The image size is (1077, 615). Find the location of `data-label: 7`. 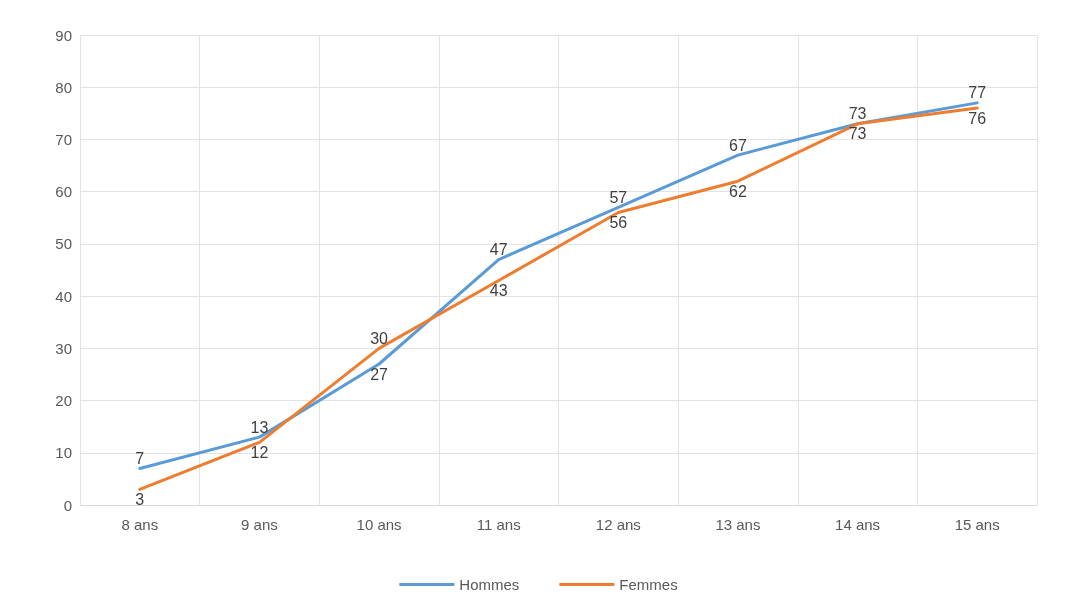

data-label: 7 is located at coordinates (140, 458).